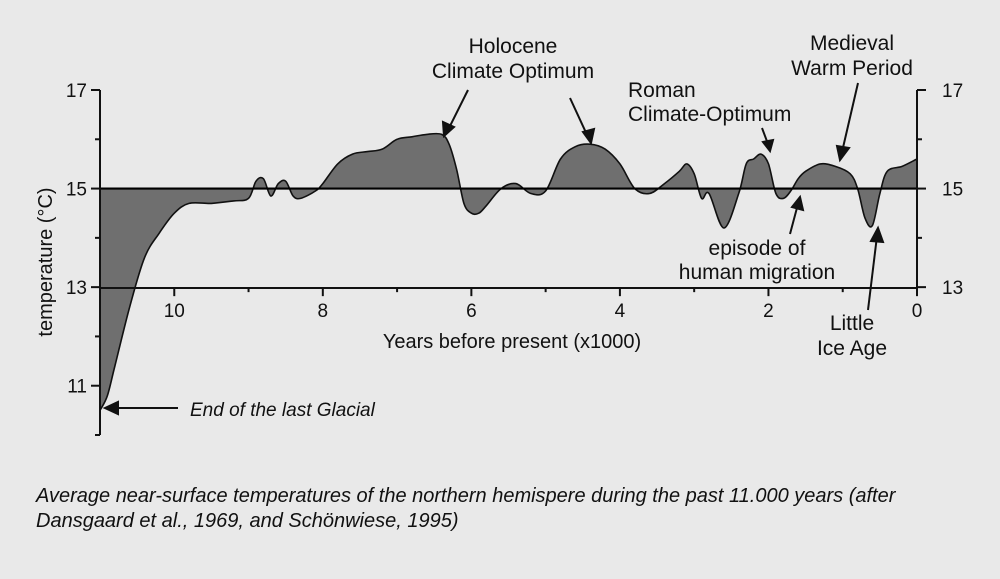 This screenshot has height=579, width=1000. I want to click on roman-peak-arrowhead, so click(768, 146).